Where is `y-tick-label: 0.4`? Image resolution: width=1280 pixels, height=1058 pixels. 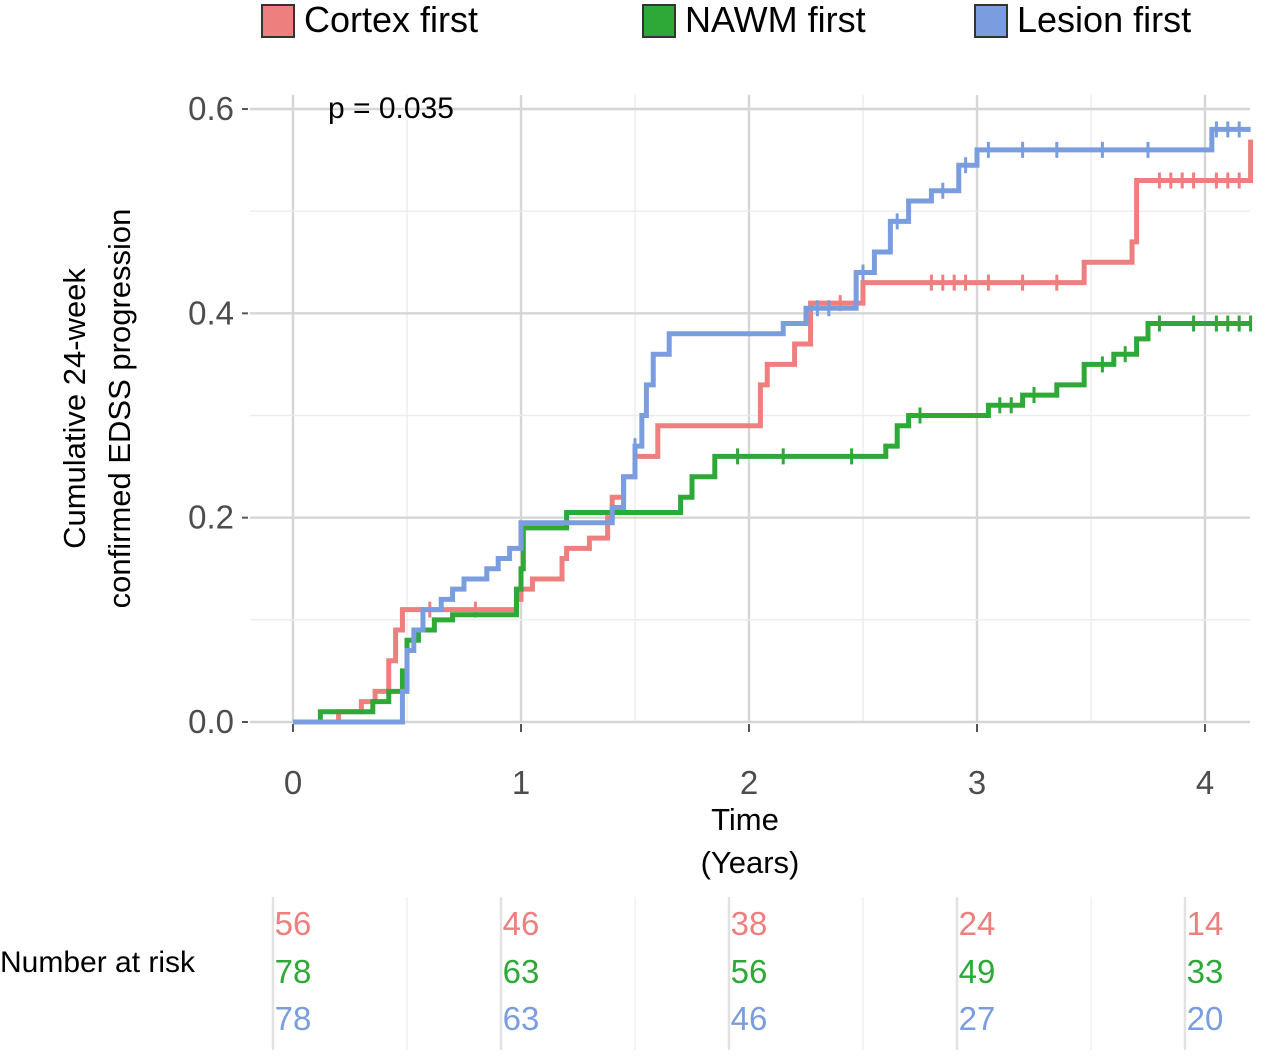
y-tick-label: 0.4 is located at coordinates (211, 312).